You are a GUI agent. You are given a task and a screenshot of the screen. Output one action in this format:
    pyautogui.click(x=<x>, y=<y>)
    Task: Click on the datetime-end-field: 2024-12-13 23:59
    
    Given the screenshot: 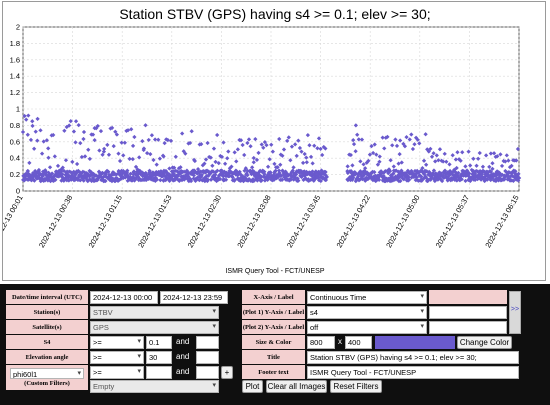 What is the action you would take?
    pyautogui.click(x=194, y=297)
    